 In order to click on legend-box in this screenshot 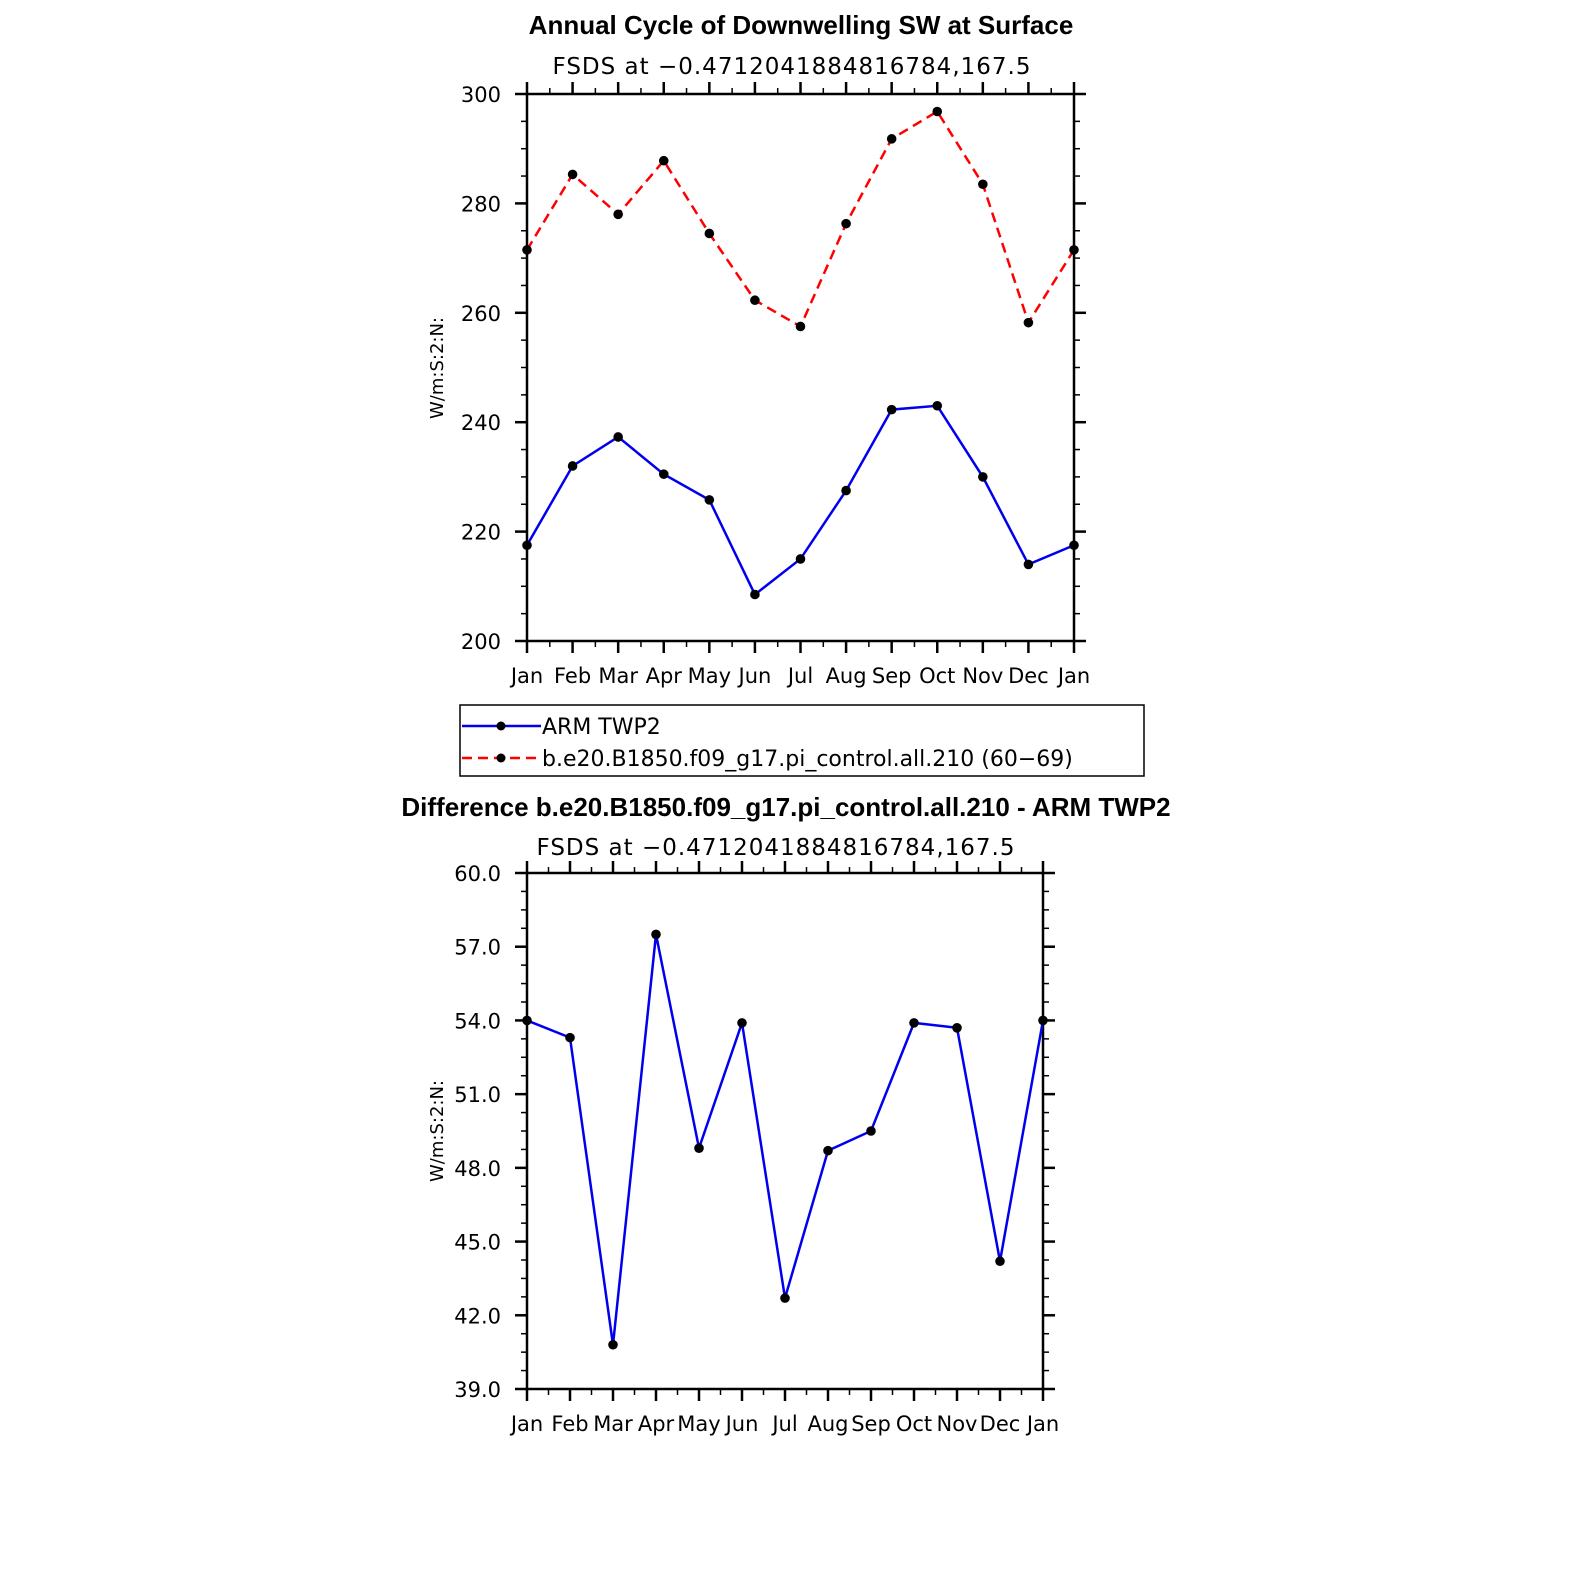, I will do `click(802, 740)`.